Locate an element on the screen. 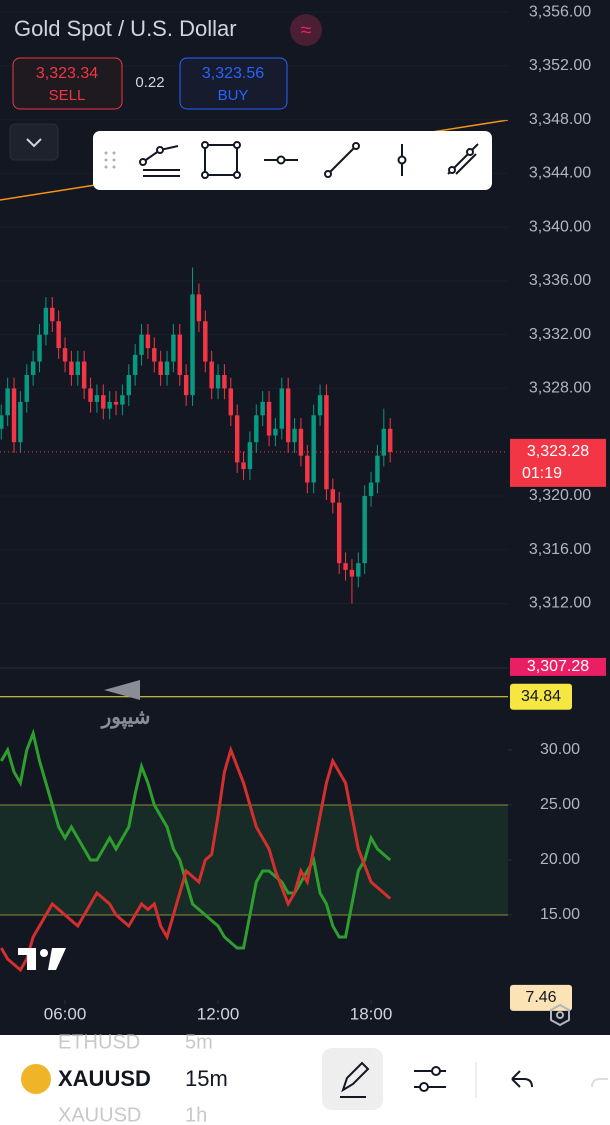 This screenshot has height=1125, width=610. draw-button is located at coordinates (352, 1079).